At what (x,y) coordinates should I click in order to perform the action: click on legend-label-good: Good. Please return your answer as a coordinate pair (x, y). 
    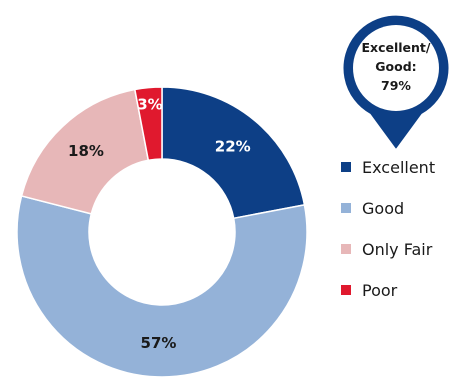
    Looking at the image, I should click on (383, 208).